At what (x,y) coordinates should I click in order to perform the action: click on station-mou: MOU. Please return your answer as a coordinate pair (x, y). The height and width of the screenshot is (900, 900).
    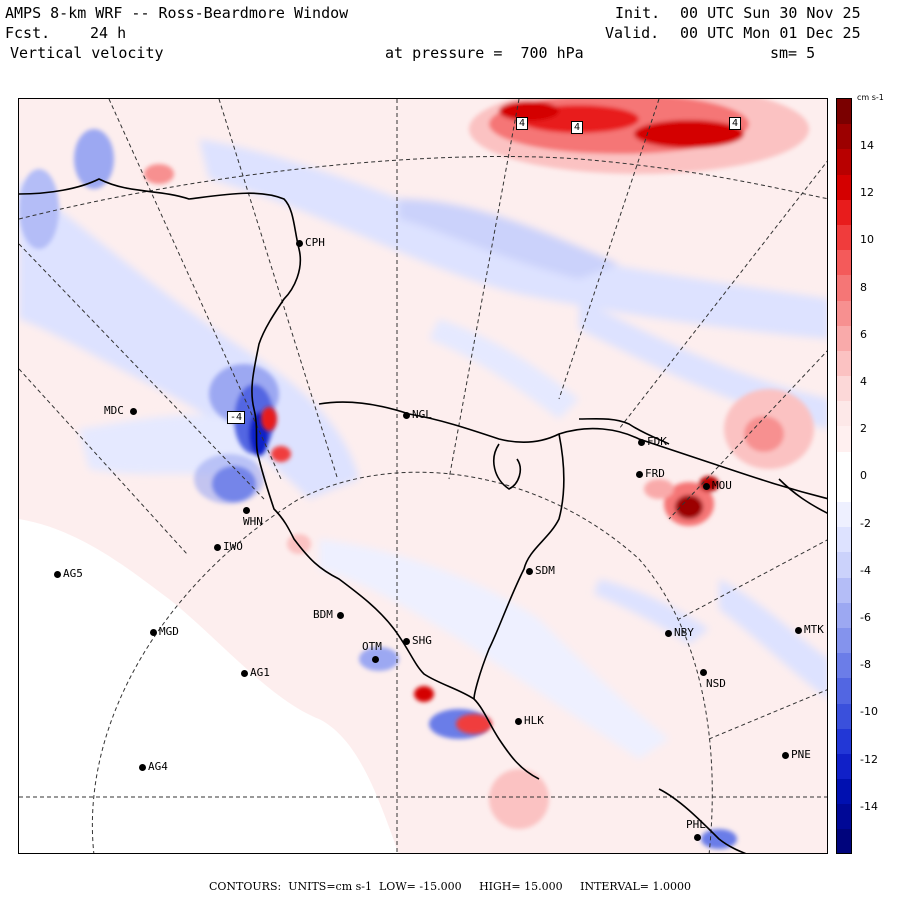
    Looking at the image, I should click on (717, 486).